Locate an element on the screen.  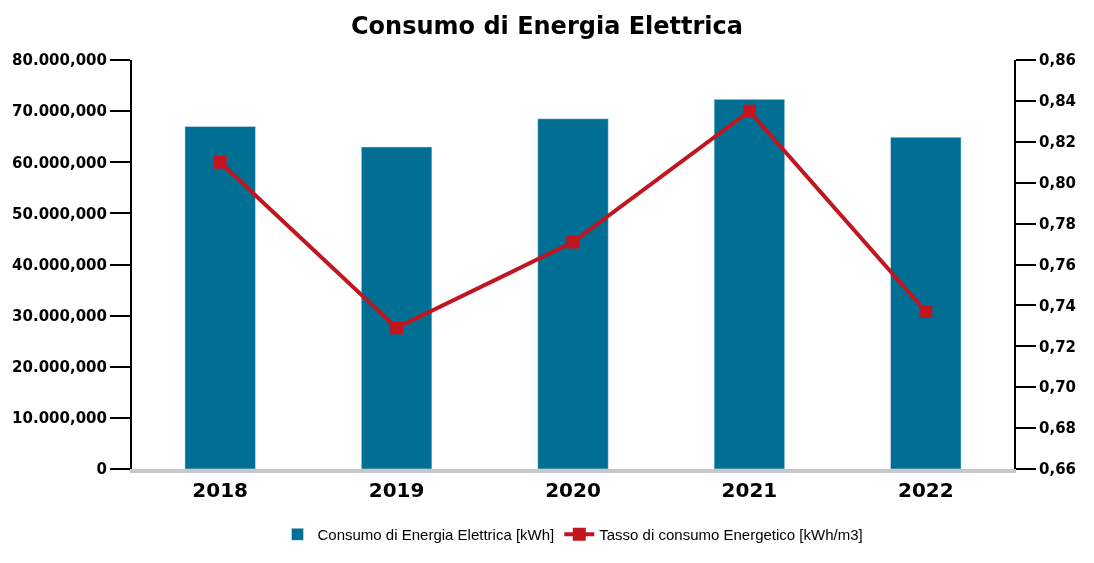
y-tick-label: 60.000,000 is located at coordinates (59, 162).